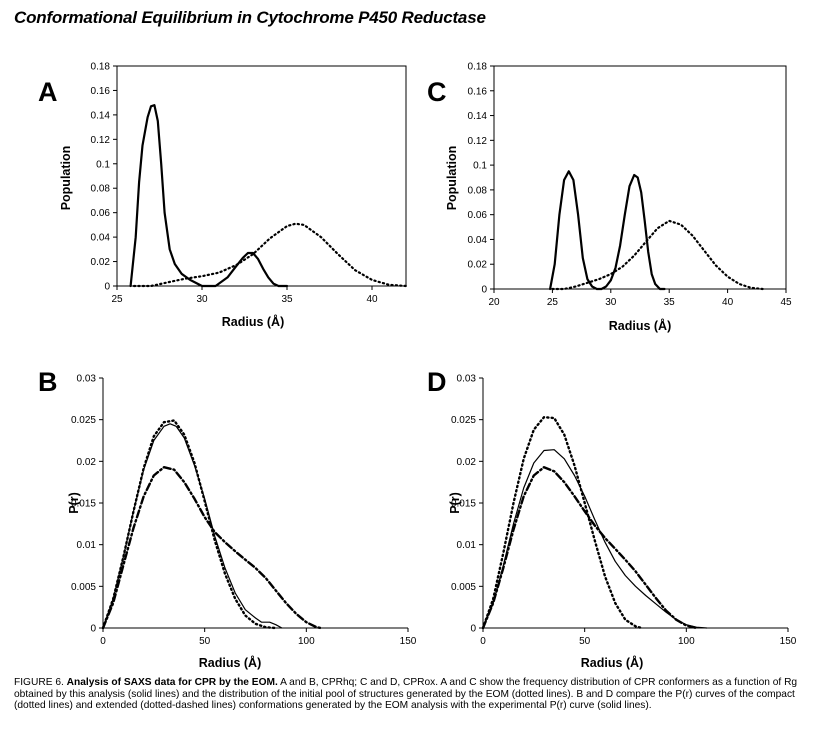 This screenshot has width=826, height=739. I want to click on panel-letter: C, so click(437, 92).